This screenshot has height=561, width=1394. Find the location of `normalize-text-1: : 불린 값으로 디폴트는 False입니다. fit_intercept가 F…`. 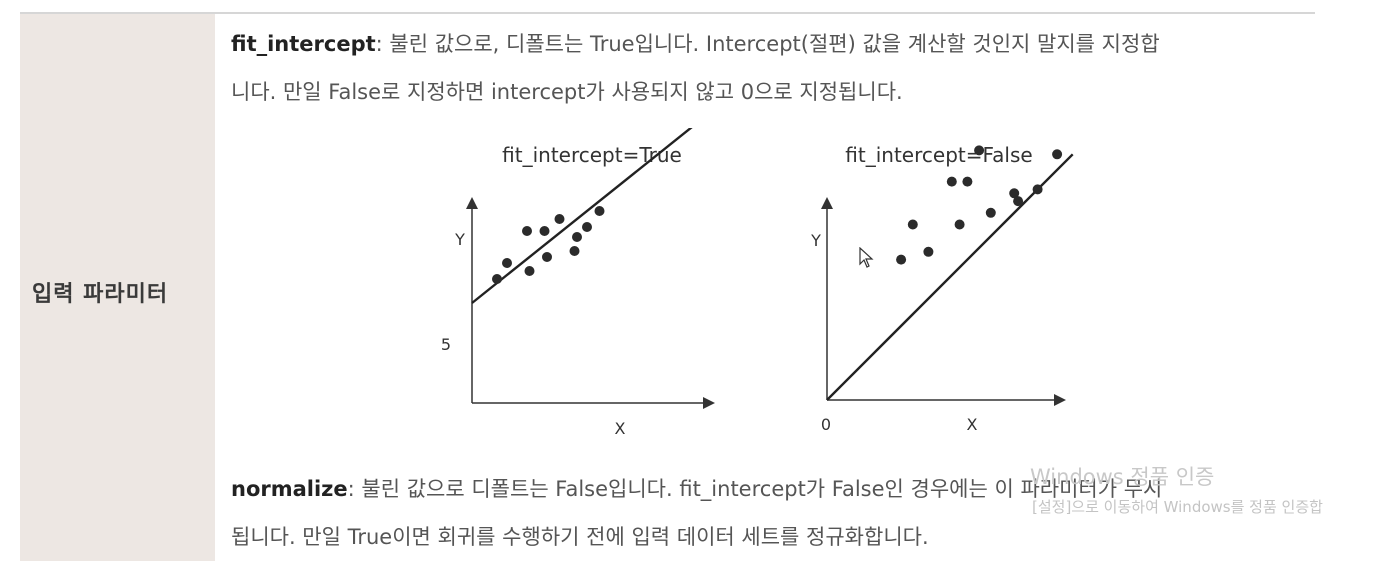

normalize-text-1: : 불린 값으로 디폴트는 False입니다. fit_intercept가 F… is located at coordinates (755, 489).